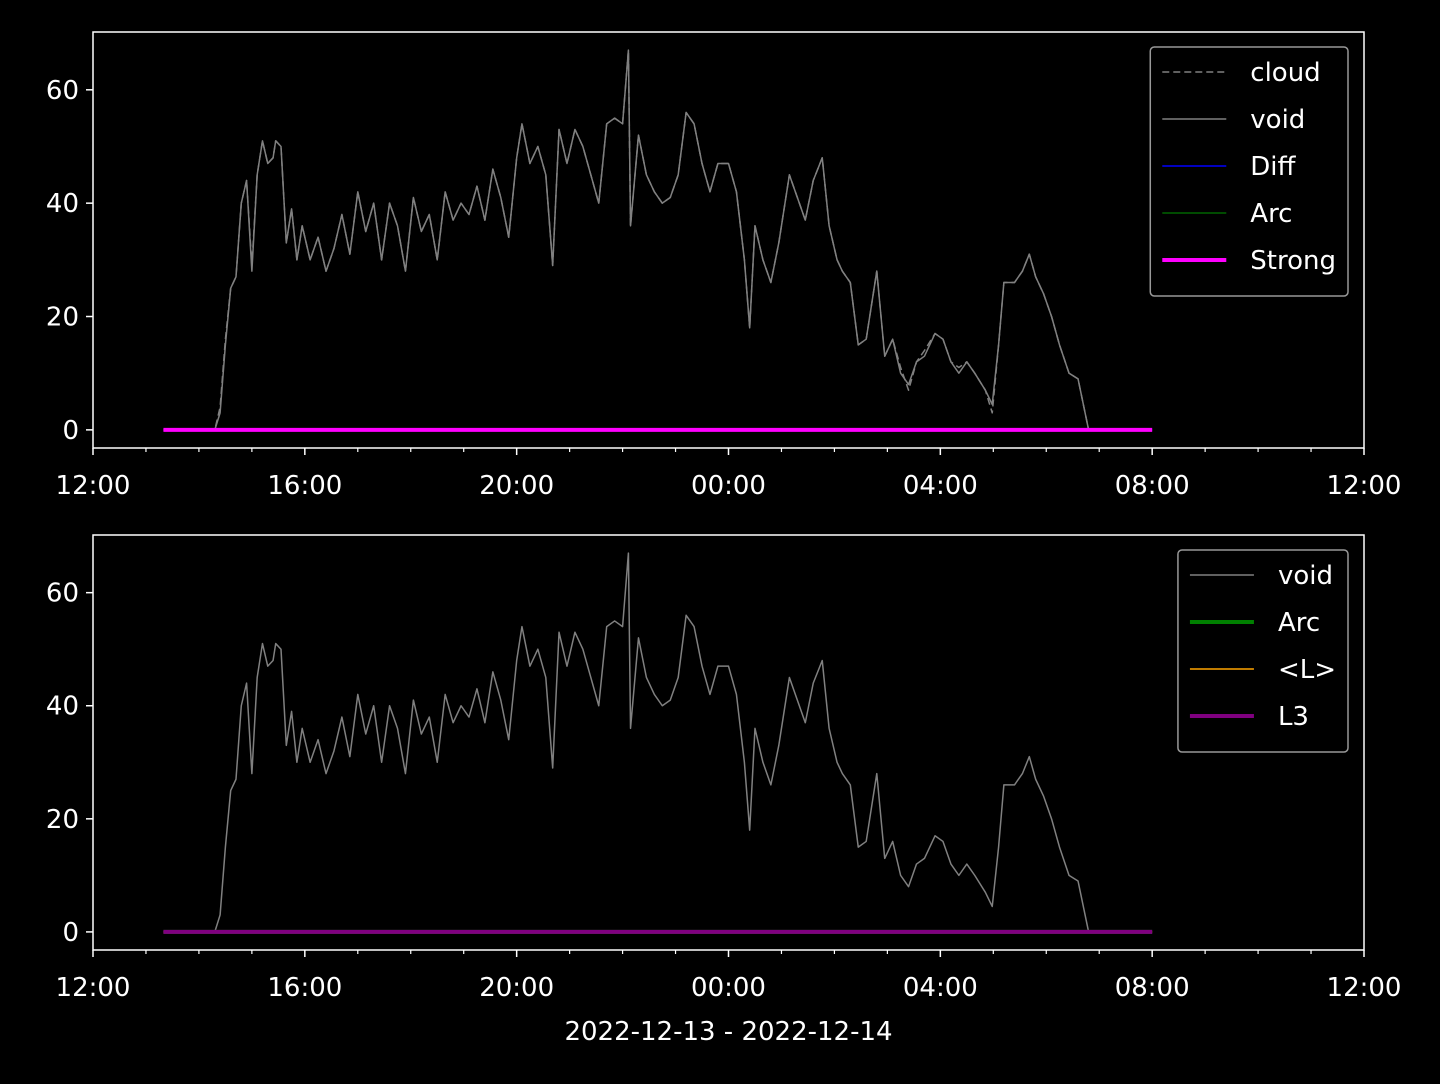 Image resolution: width=1440 pixels, height=1084 pixels. Describe the element at coordinates (1285, 73) in the screenshot. I see `legend-label: cloud` at that location.